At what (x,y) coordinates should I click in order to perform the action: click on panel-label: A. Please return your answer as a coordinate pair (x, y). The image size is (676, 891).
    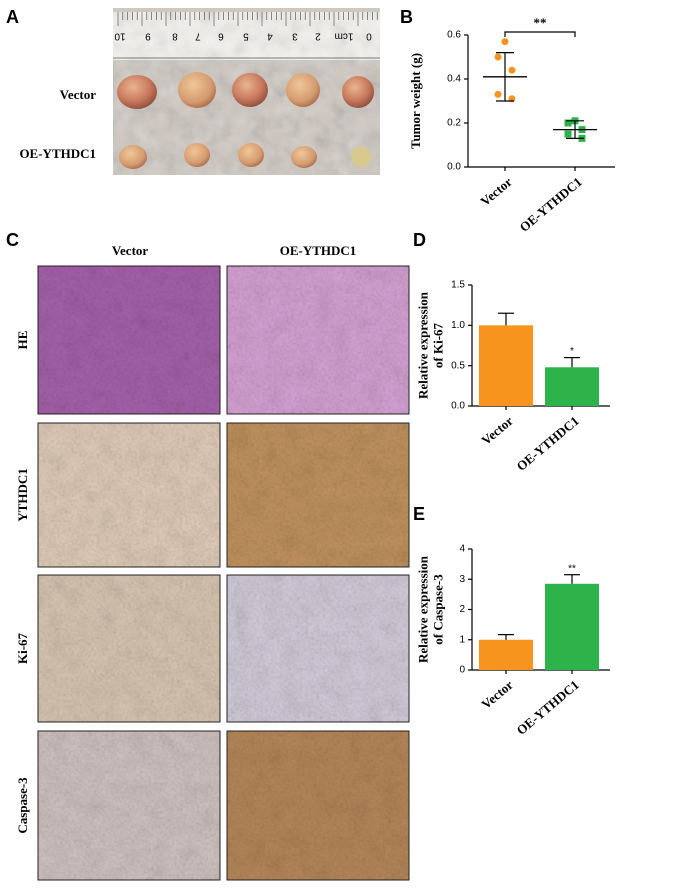
    Looking at the image, I should click on (12, 17).